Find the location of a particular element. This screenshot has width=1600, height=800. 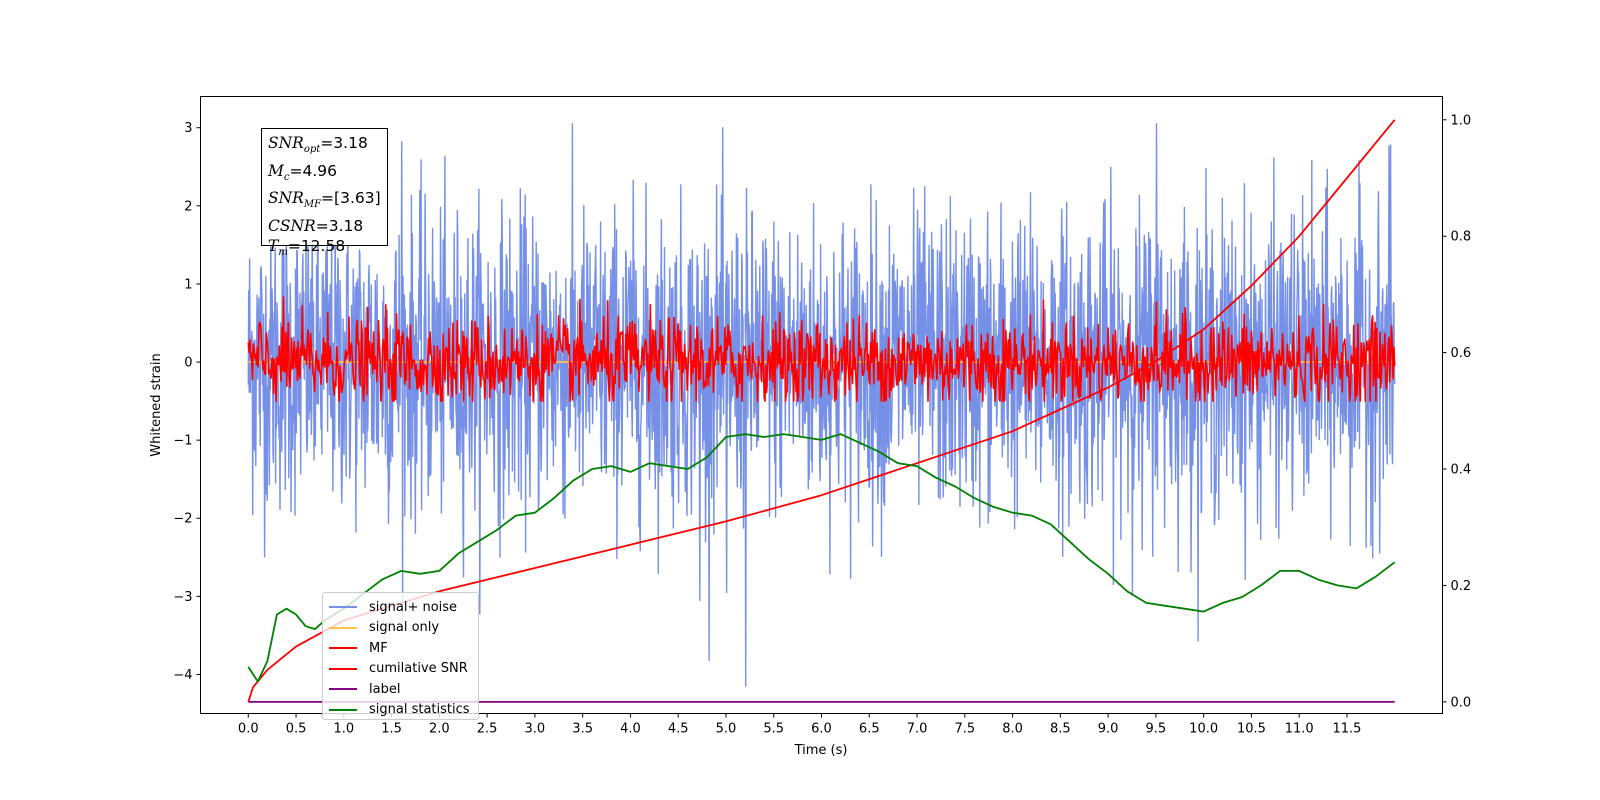

stat-line: SNRopt=3.18 is located at coordinates (324, 147).